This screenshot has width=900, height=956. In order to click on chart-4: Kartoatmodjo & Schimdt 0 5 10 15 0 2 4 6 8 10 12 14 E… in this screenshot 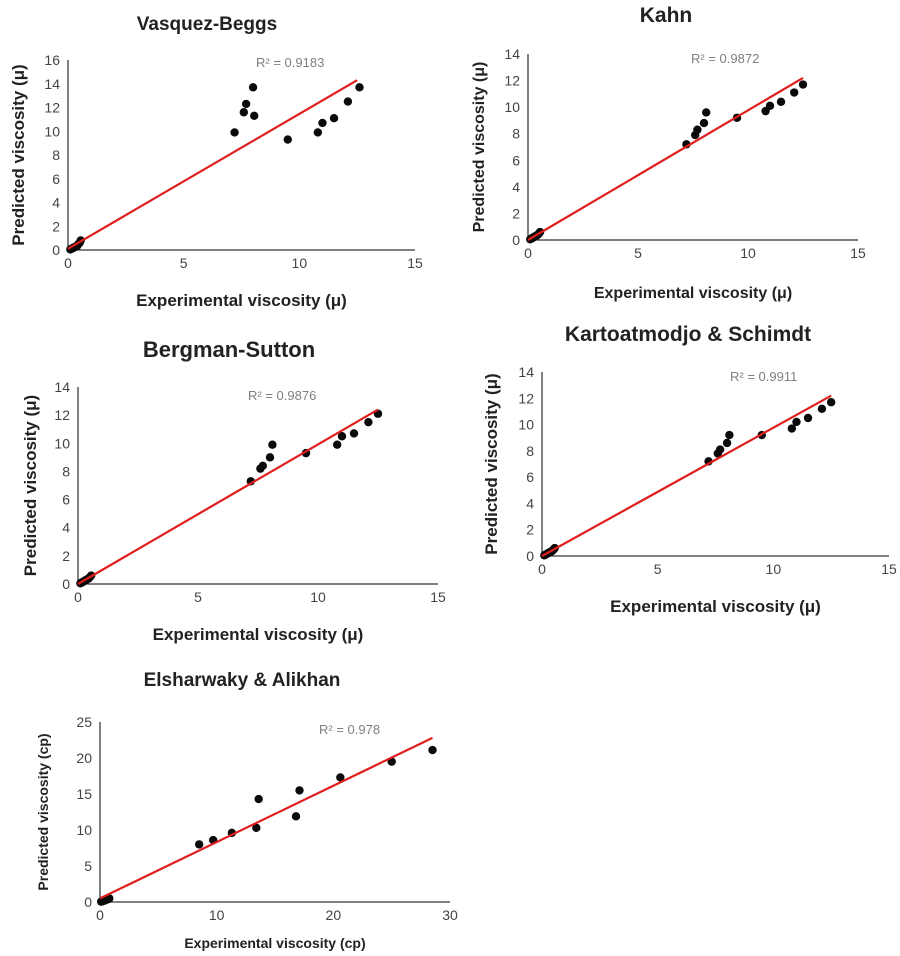, I will do `click(689, 469)`.